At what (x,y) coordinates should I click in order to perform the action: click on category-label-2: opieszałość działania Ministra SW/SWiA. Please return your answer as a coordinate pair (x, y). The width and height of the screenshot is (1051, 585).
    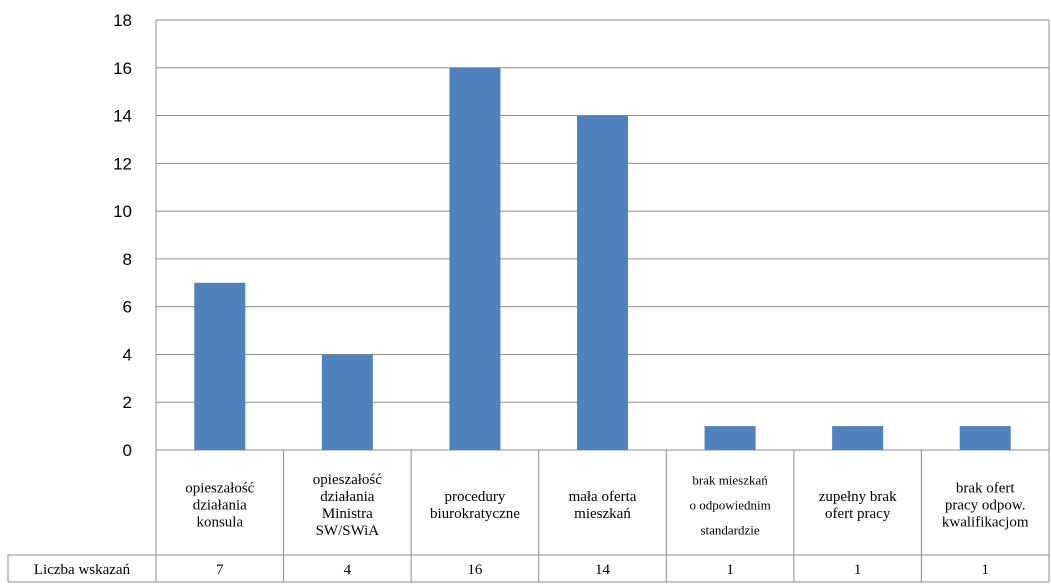
    Looking at the image, I should click on (347, 505).